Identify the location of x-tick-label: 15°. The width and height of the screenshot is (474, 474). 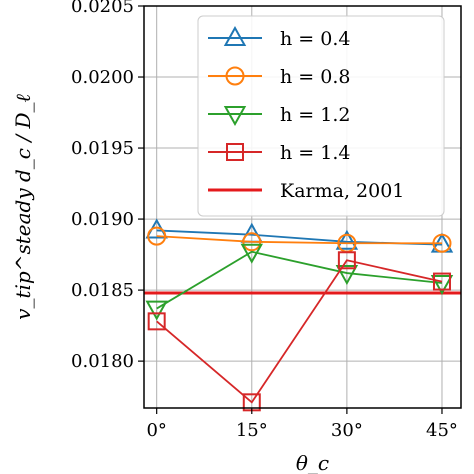
(252, 430).